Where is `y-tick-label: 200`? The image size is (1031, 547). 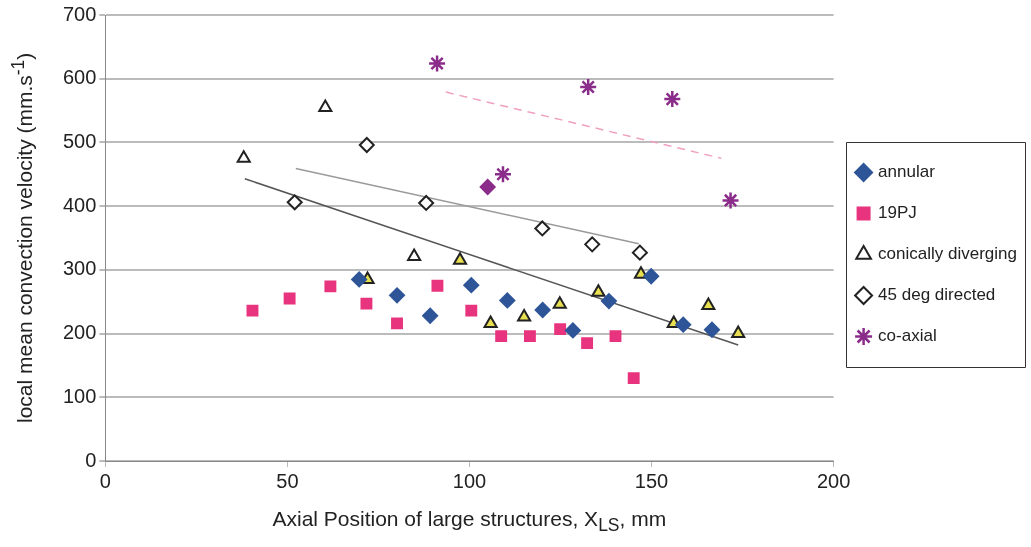
y-tick-label: 200 is located at coordinates (79, 332).